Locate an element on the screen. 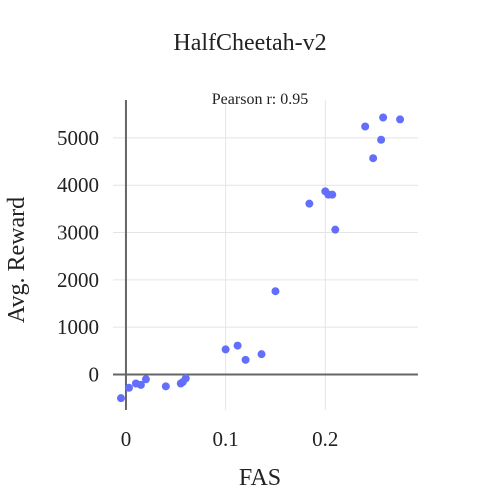 This screenshot has height=500, width=500. x-tick-label: 0 is located at coordinates (126, 439).